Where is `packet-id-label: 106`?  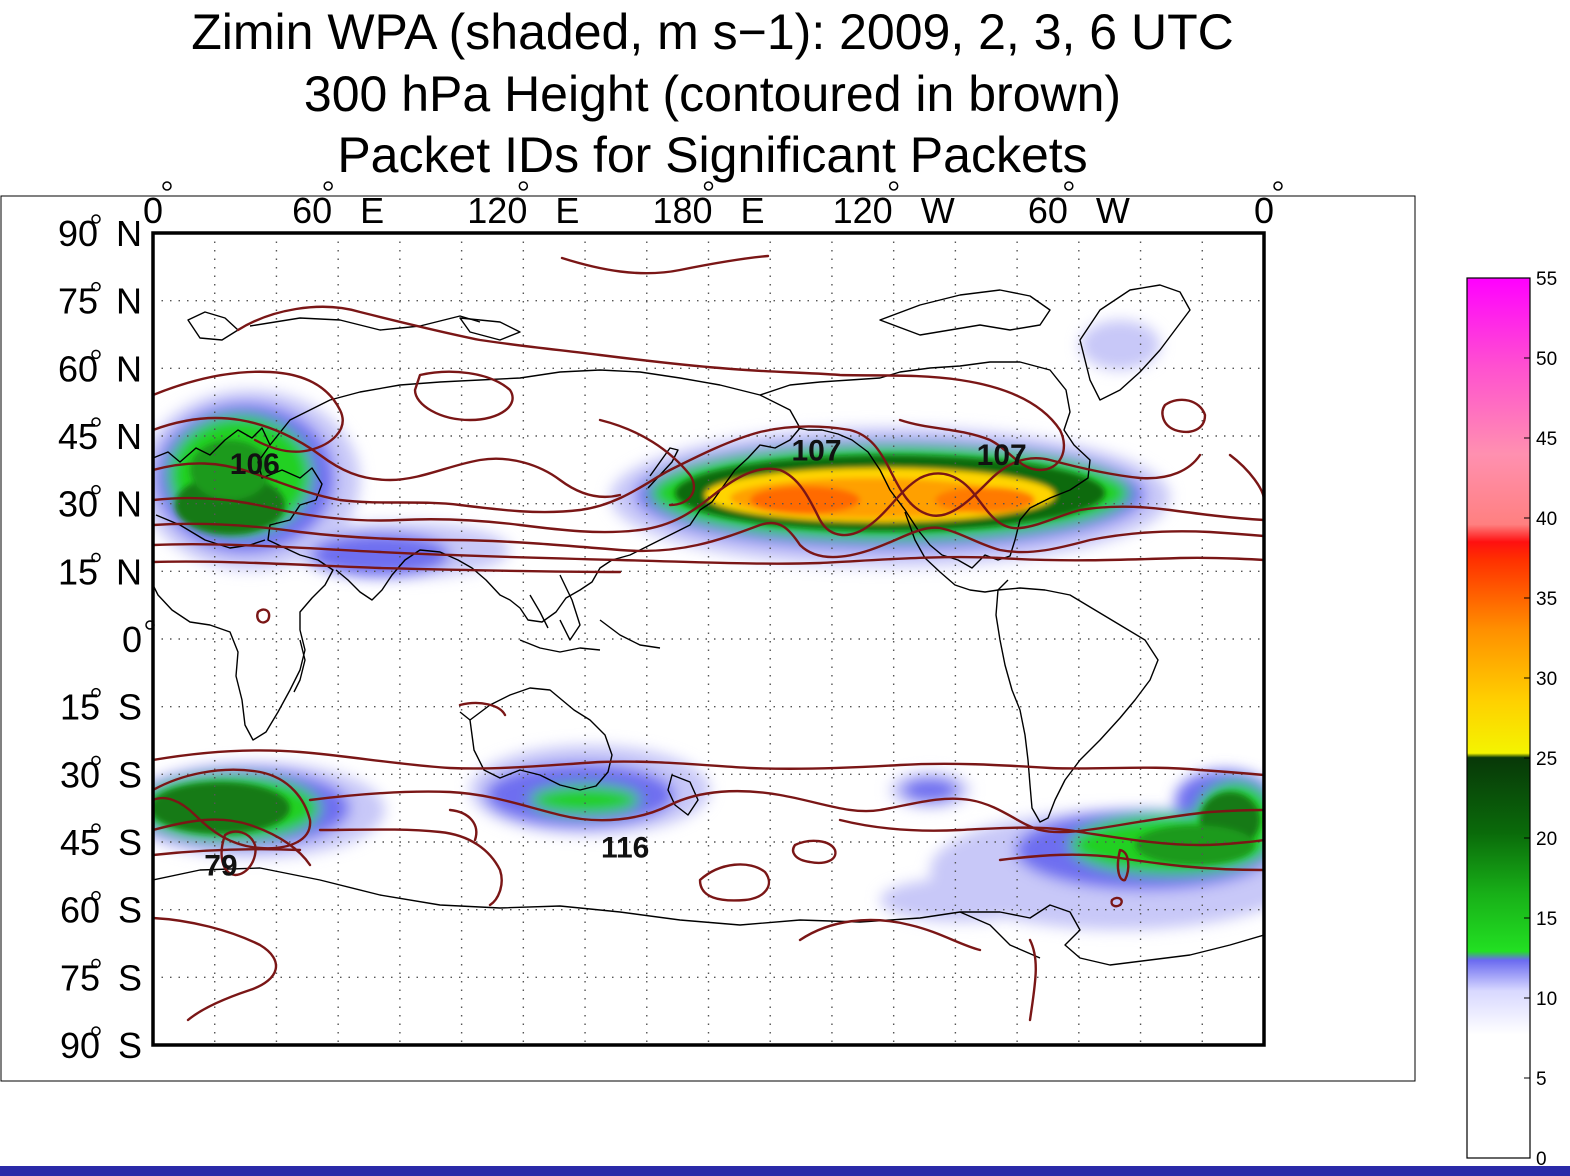 packet-id-label: 106 is located at coordinates (255, 464).